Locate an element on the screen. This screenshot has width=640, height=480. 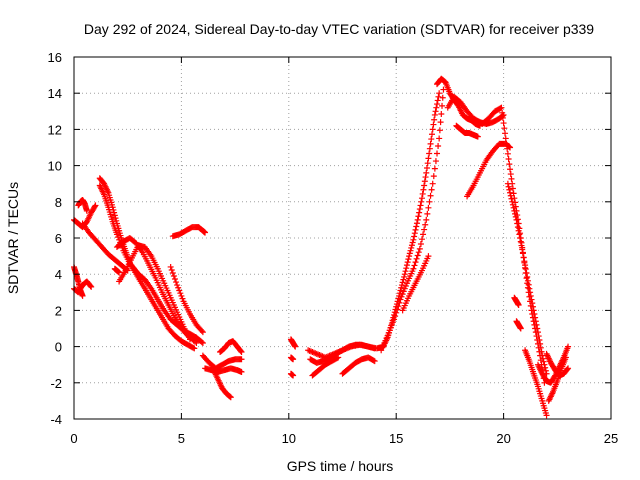
x-tick-label: 15 is located at coordinates (396, 438).